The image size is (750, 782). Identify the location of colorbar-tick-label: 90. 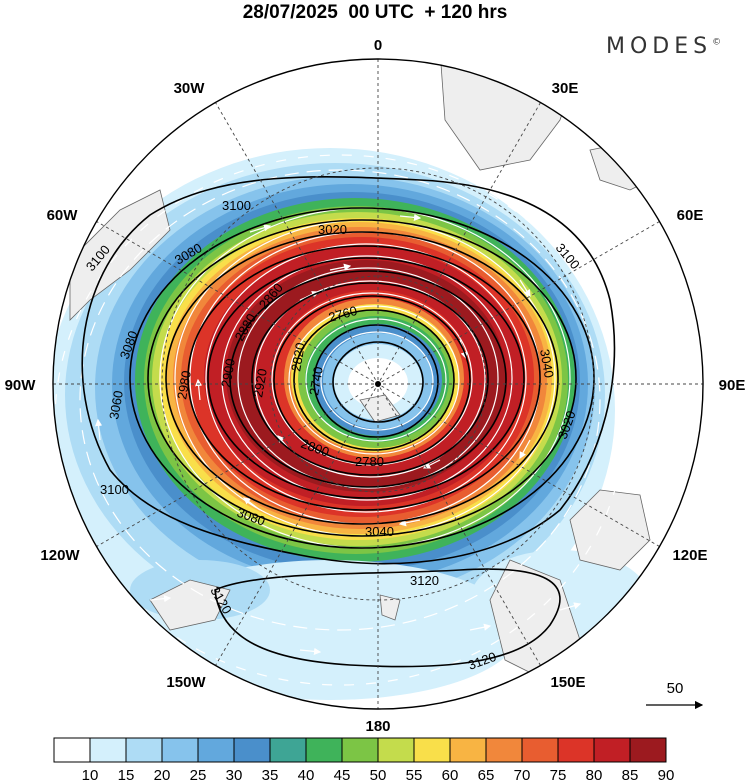
(666, 774).